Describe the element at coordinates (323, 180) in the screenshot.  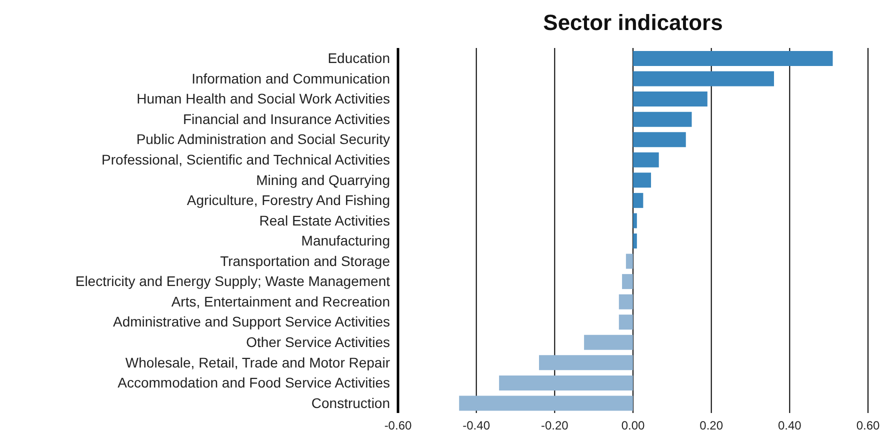
I see `y-tick-label: Mining and Quarrying` at that location.